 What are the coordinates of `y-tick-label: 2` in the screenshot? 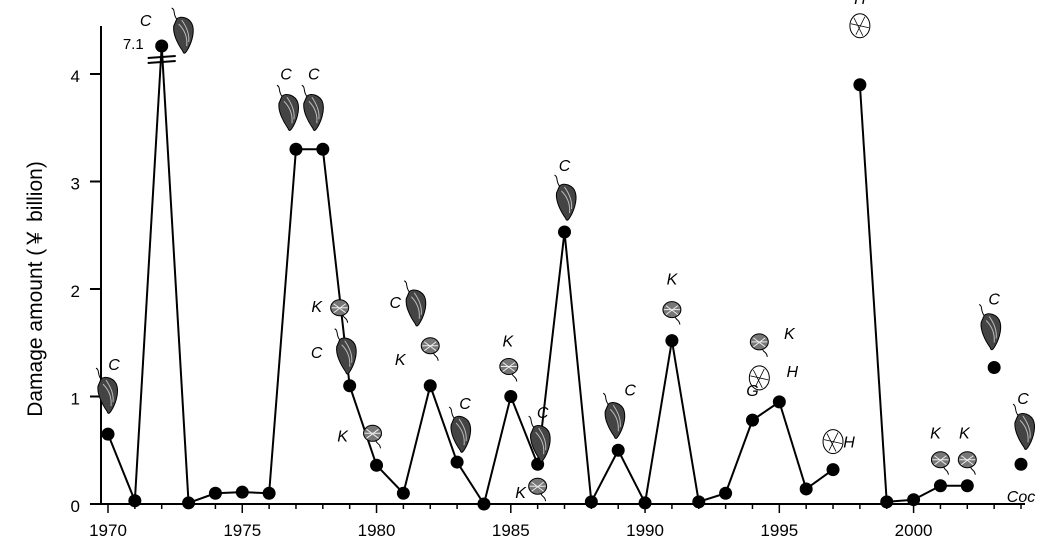 It's located at (75, 291).